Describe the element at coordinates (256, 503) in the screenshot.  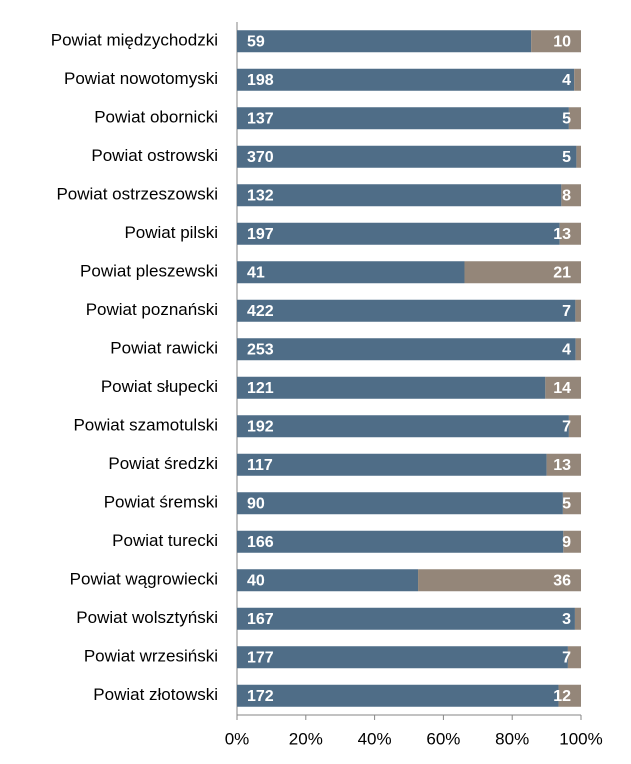
I see `value-label: 90` at that location.